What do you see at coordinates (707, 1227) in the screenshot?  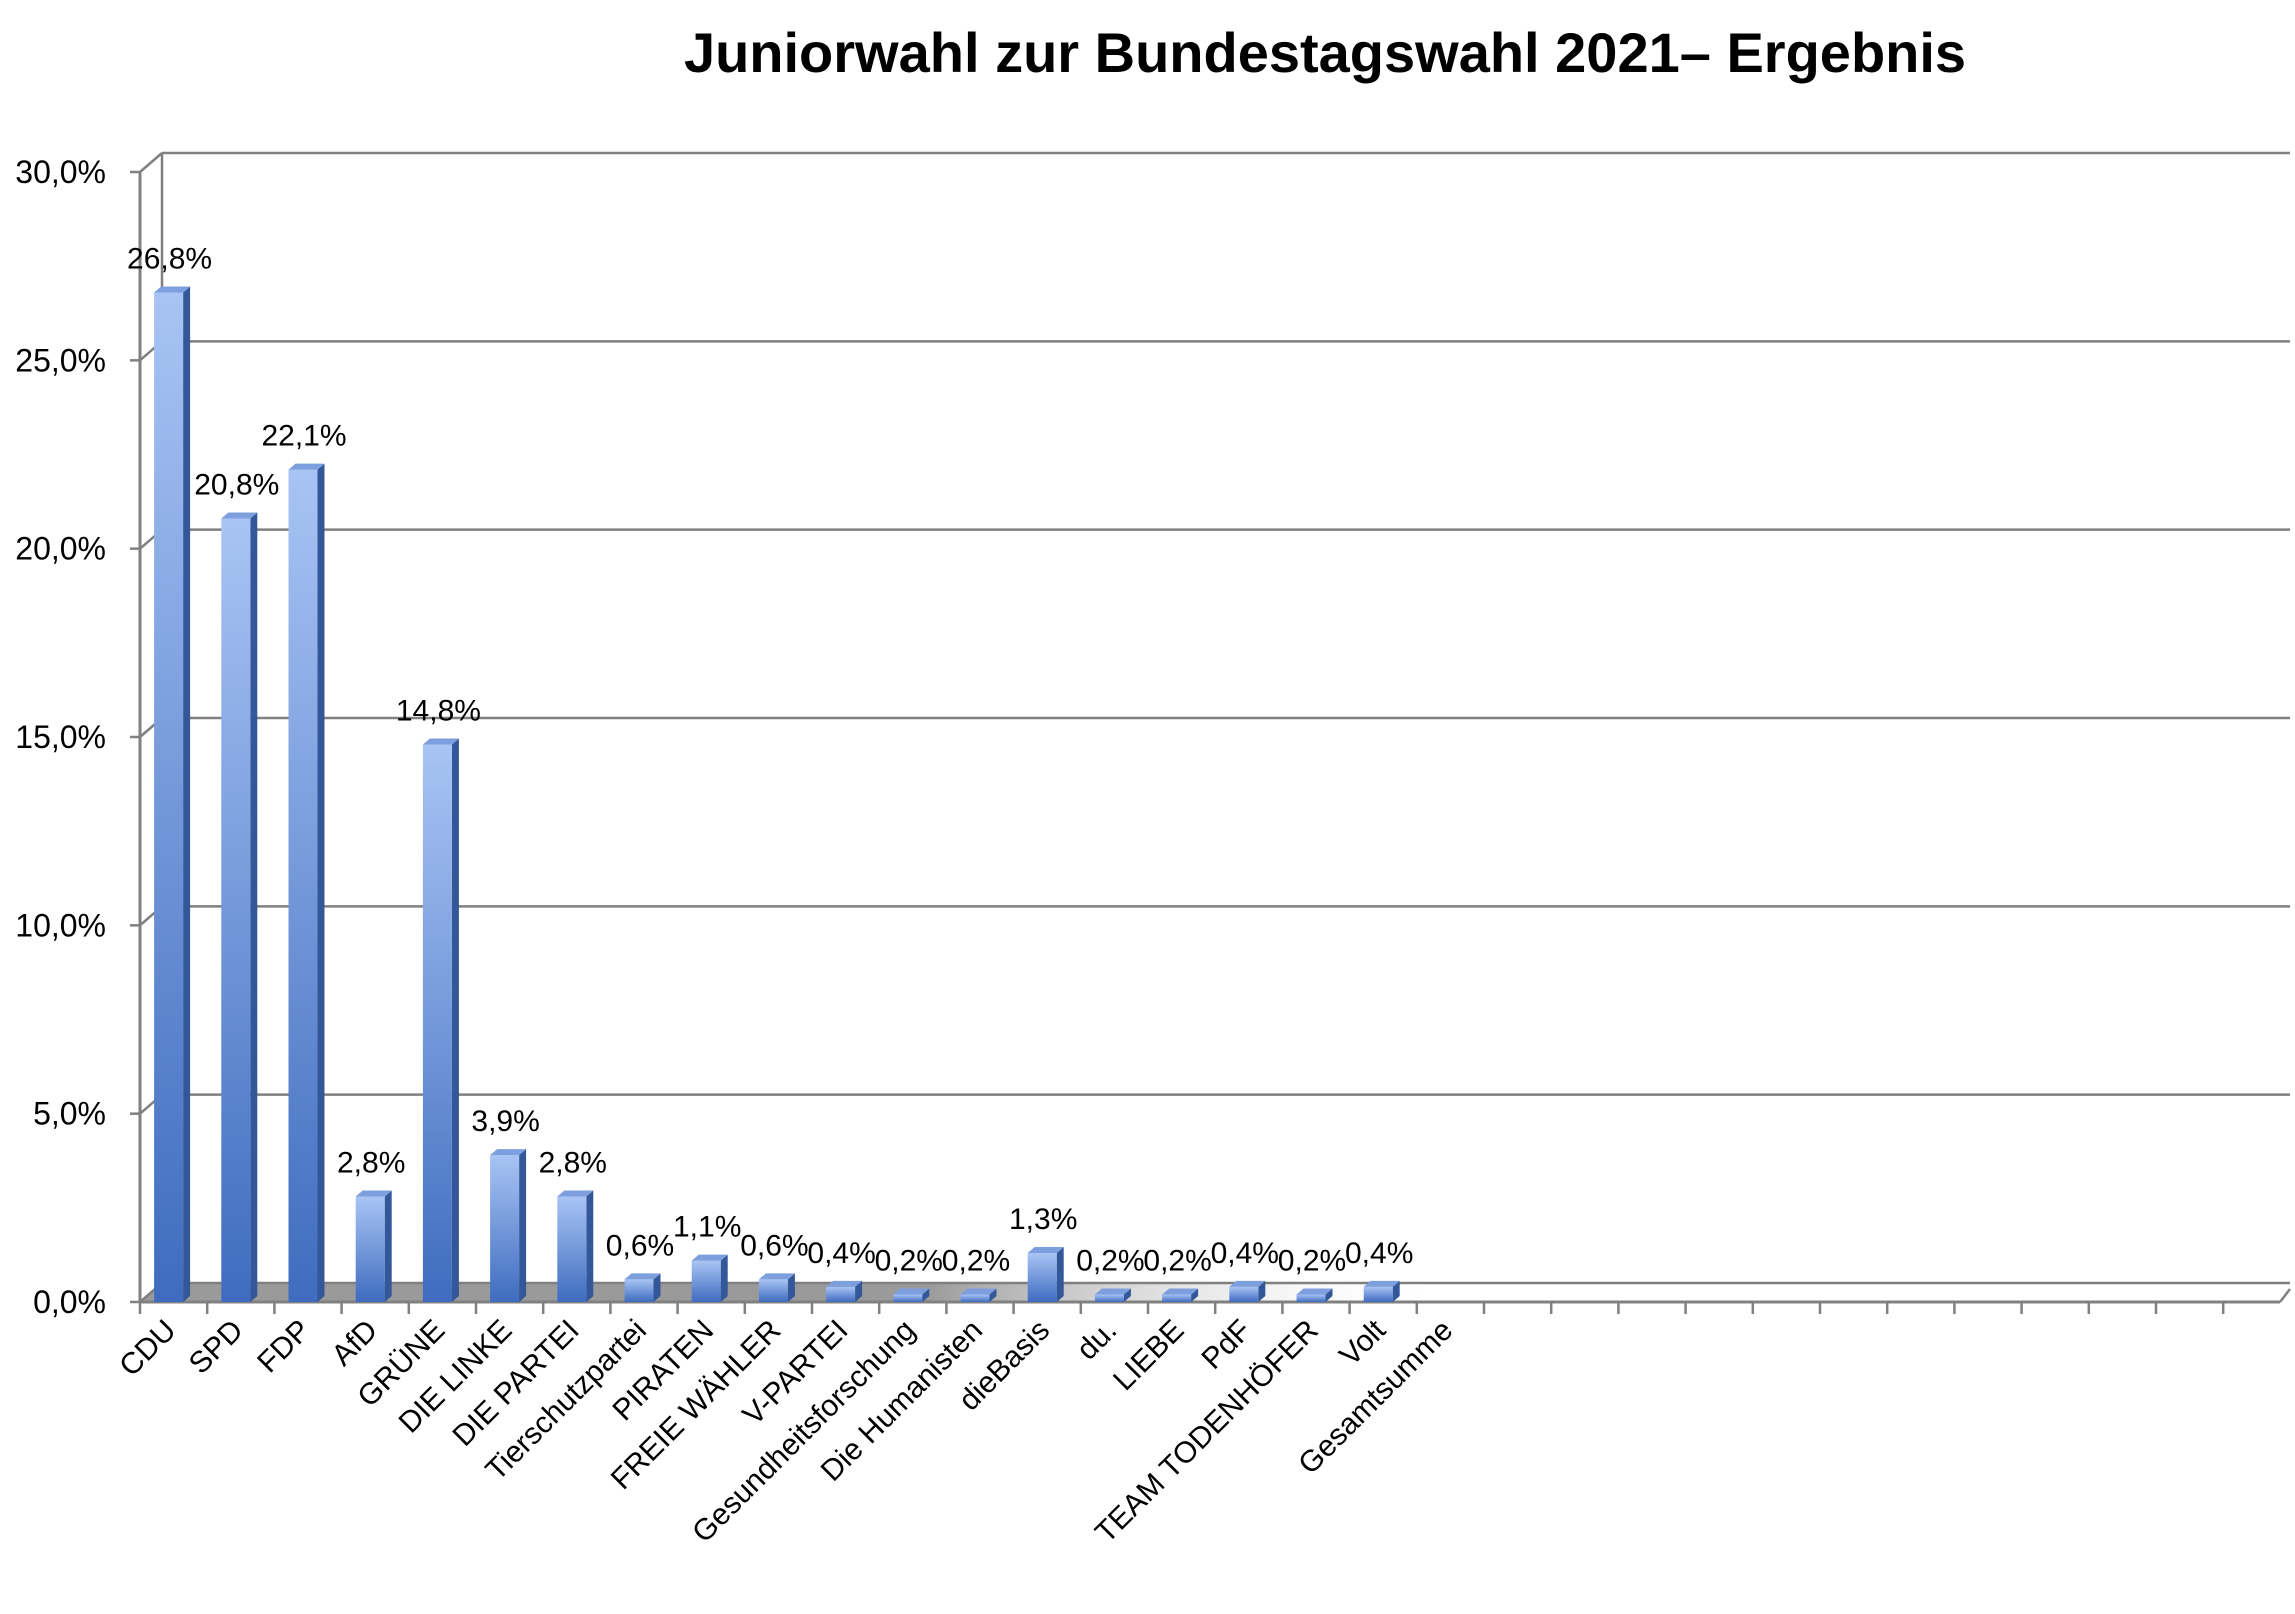 I see `data-label: 1,1%` at bounding box center [707, 1227].